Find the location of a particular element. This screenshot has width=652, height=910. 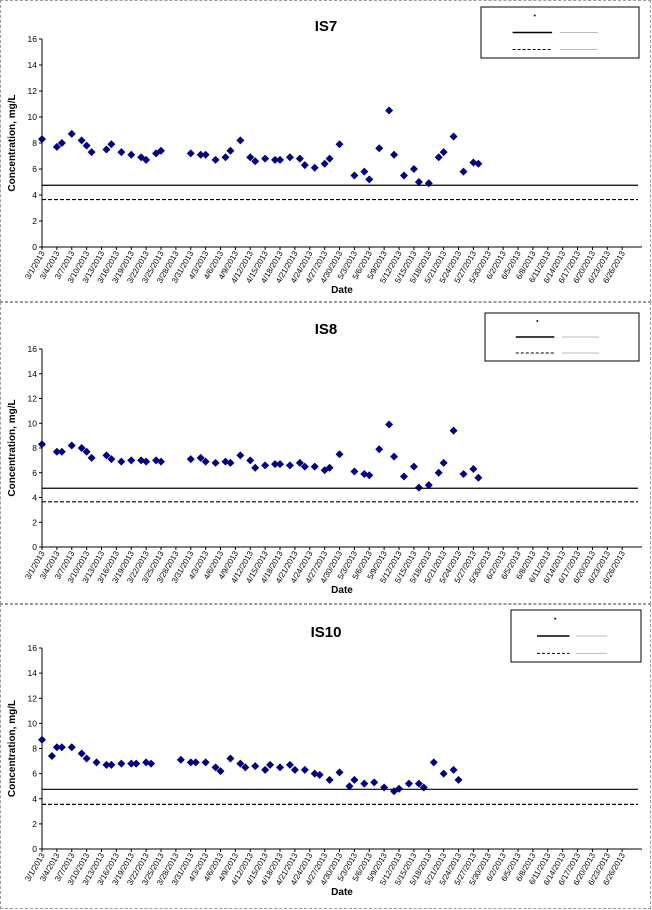

y-tick-label: 16 is located at coordinates (33, 349).